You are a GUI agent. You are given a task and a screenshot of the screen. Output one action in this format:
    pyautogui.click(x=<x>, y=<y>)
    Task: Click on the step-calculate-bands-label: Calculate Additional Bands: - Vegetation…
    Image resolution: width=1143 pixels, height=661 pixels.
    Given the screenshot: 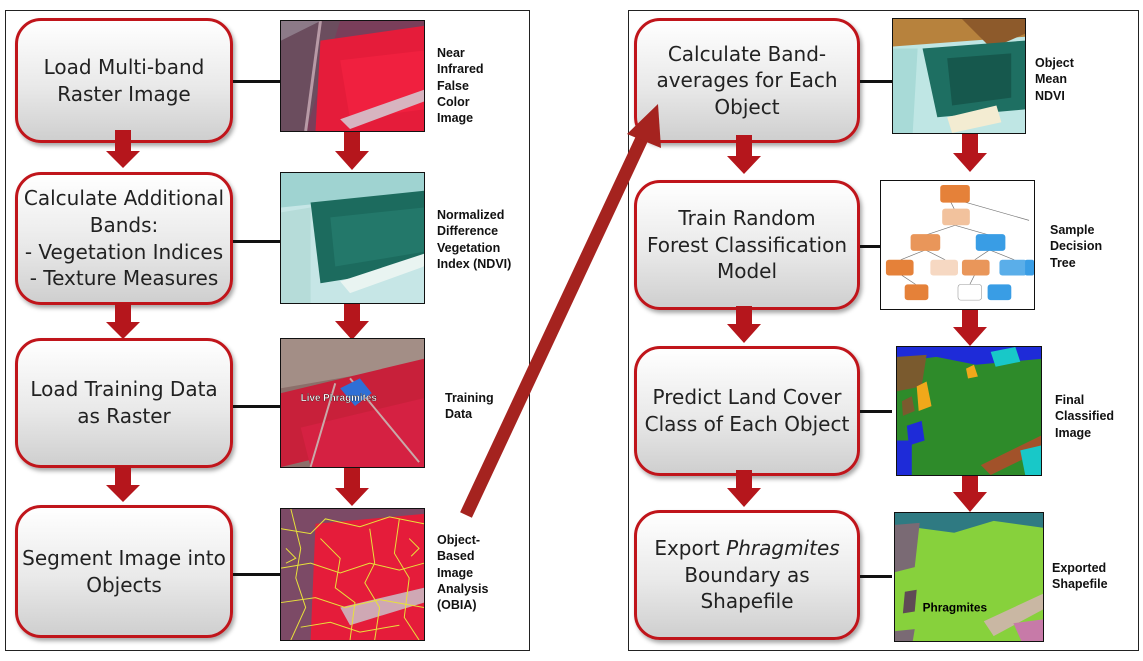 What is the action you would take?
    pyautogui.click(x=124, y=238)
    